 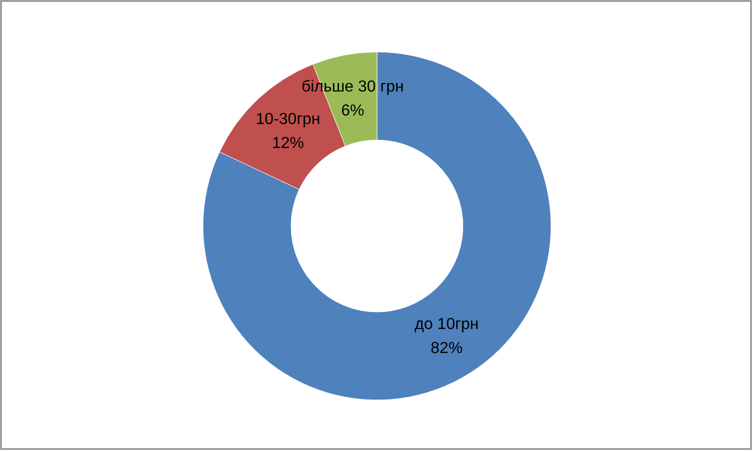 I want to click on data-label: 12%, so click(x=288, y=143).